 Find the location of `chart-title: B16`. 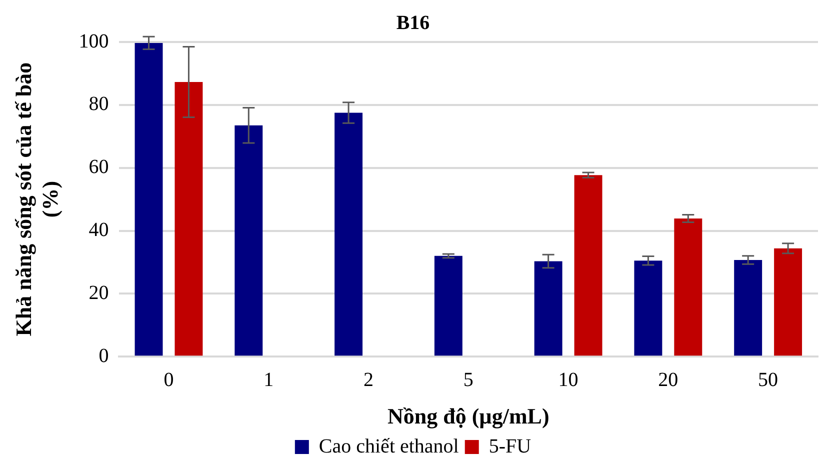

chart-title: B16 is located at coordinates (413, 23).